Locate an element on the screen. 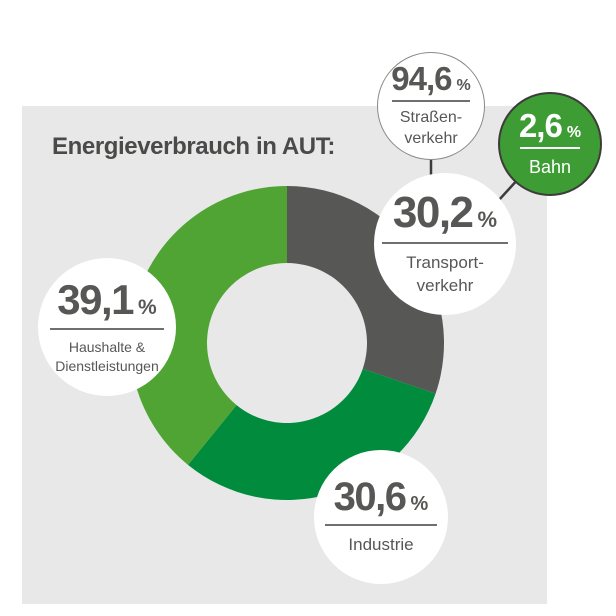 Image resolution: width=616 pixels, height=616 pixels. callout-industrie: 30,6 % Industrie is located at coordinates (381, 517).